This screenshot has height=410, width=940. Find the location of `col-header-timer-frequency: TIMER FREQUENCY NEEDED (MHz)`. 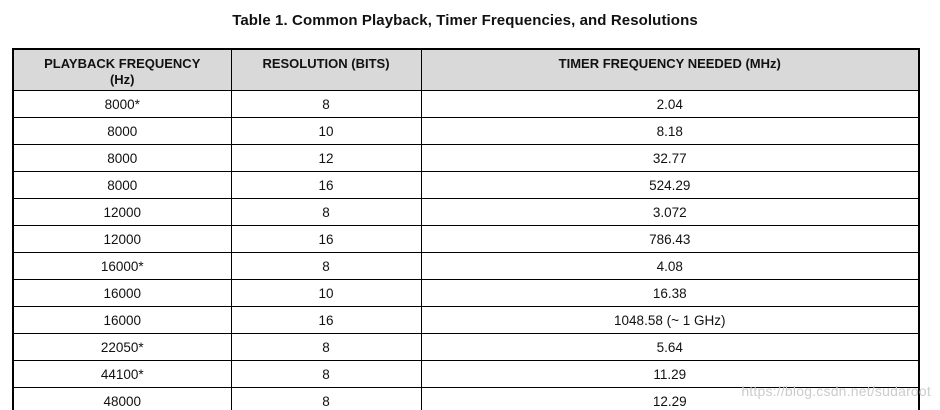

col-header-timer-frequency: TIMER FREQUENCY NEEDED (MHz) is located at coordinates (670, 69).